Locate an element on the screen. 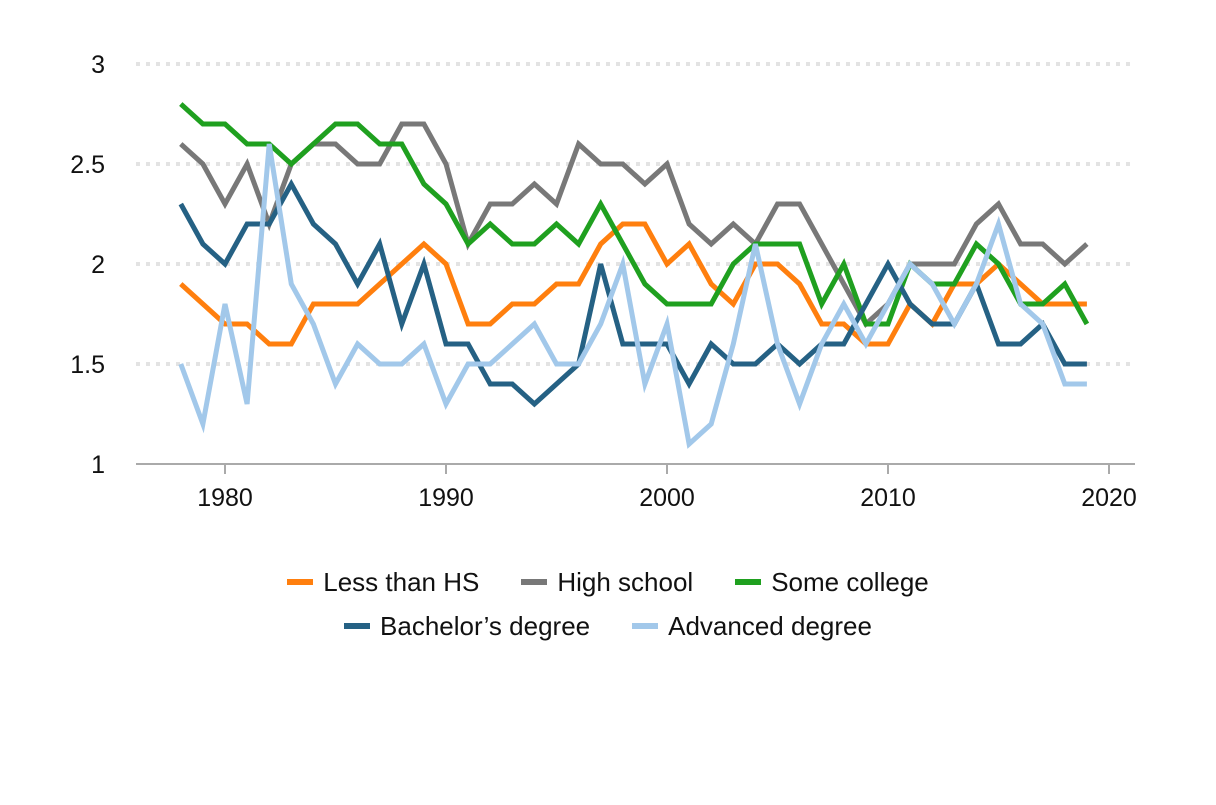  x-tick-label: 2010 is located at coordinates (888, 498).